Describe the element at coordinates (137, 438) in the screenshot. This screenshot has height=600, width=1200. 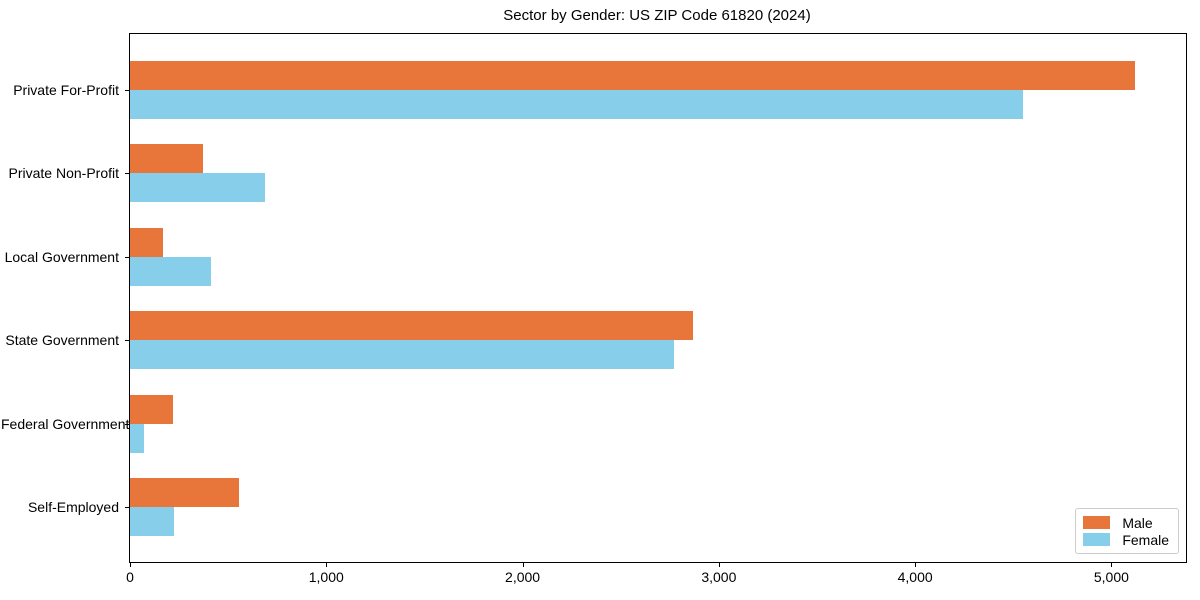
I see `bar-female-federal-government` at that location.